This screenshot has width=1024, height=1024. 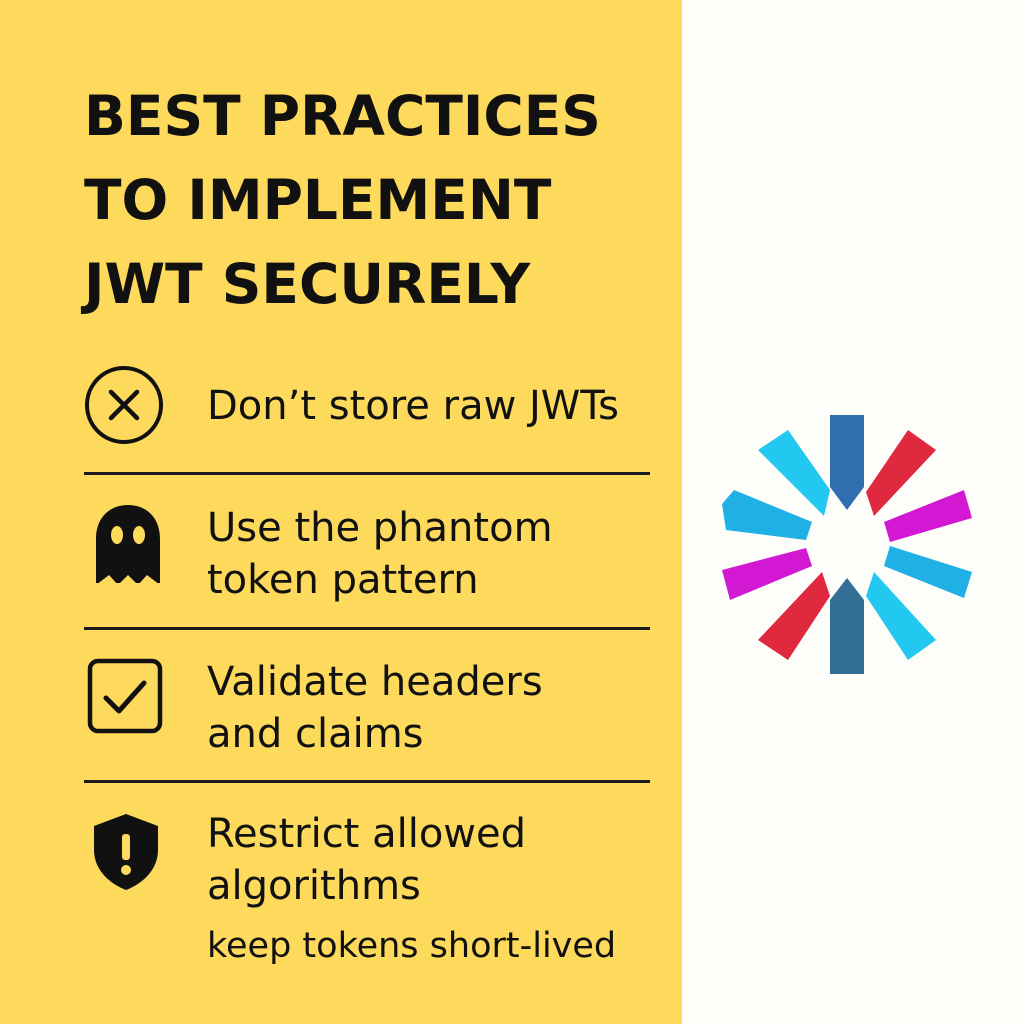 I want to click on list-item: Use the phantom token pattern, so click(x=380, y=554).